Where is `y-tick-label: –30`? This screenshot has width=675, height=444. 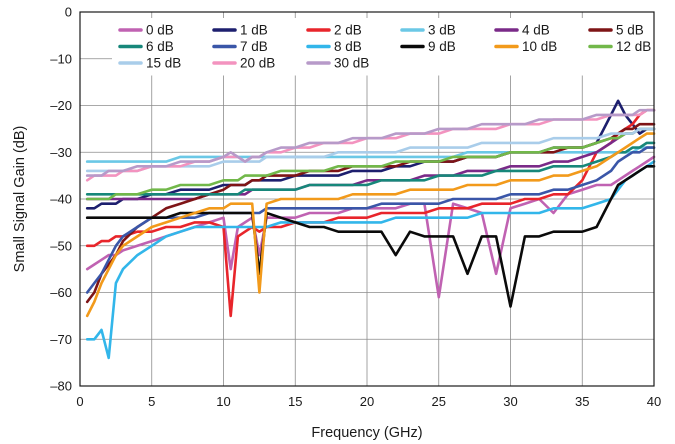 y-tick-label: –30 is located at coordinates (61, 152).